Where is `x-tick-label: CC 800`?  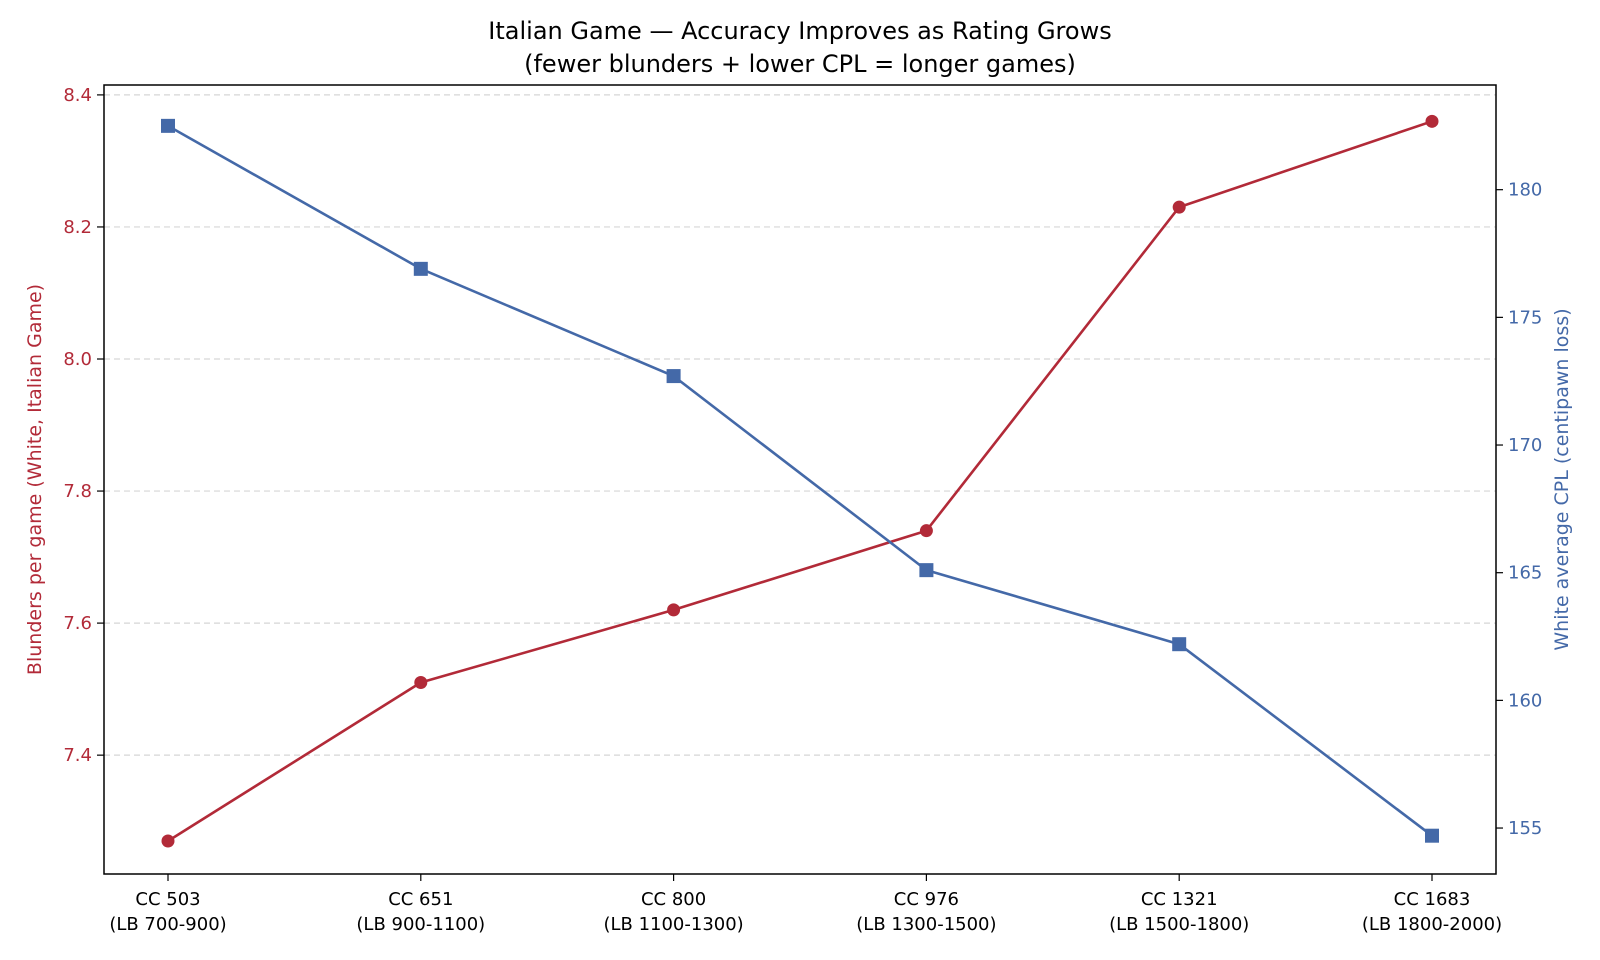
x-tick-label: CC 800 is located at coordinates (673, 899).